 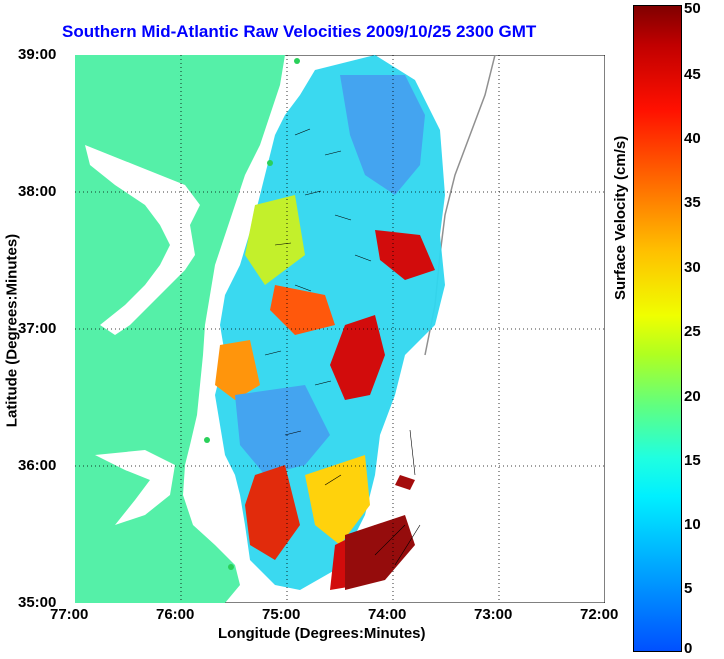 What do you see at coordinates (12, 330) in the screenshot?
I see `y-axis-label: Latitude (Degrees:Minutes)` at bounding box center [12, 330].